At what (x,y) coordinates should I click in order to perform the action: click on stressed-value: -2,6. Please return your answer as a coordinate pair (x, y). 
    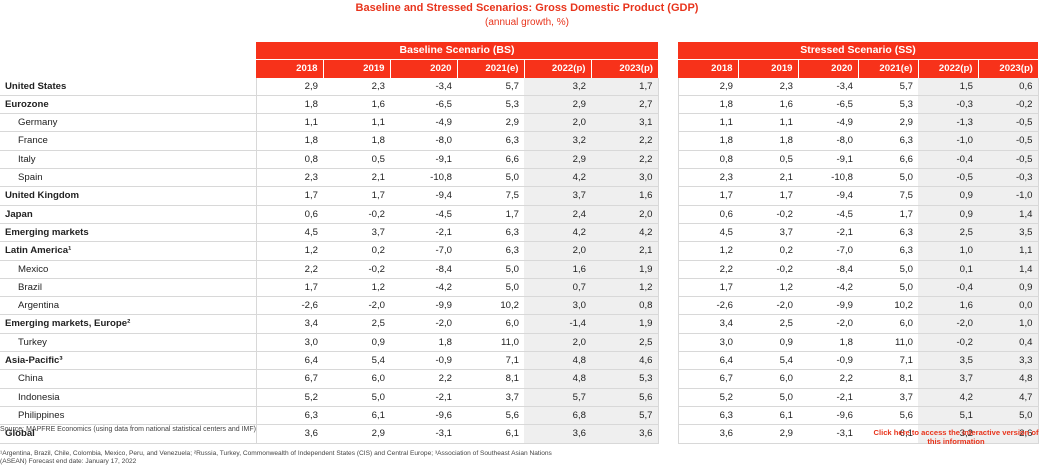
    Looking at the image, I should click on (707, 306).